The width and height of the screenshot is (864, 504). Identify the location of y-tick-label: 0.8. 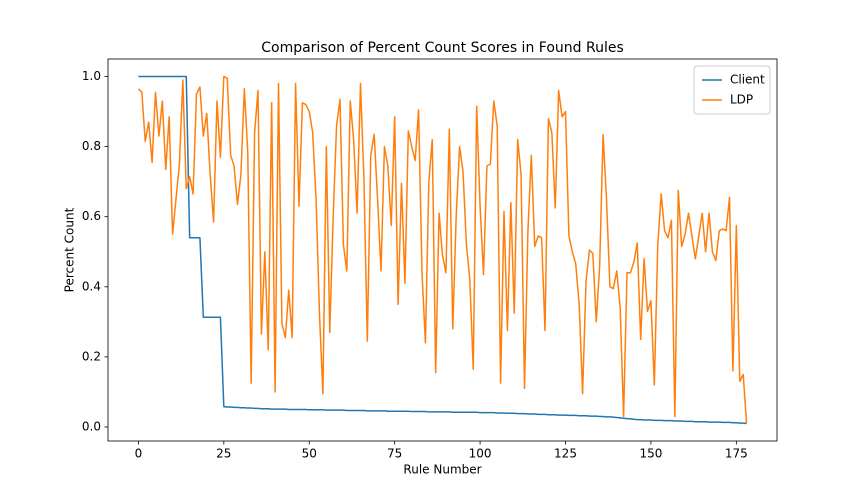
(91, 146).